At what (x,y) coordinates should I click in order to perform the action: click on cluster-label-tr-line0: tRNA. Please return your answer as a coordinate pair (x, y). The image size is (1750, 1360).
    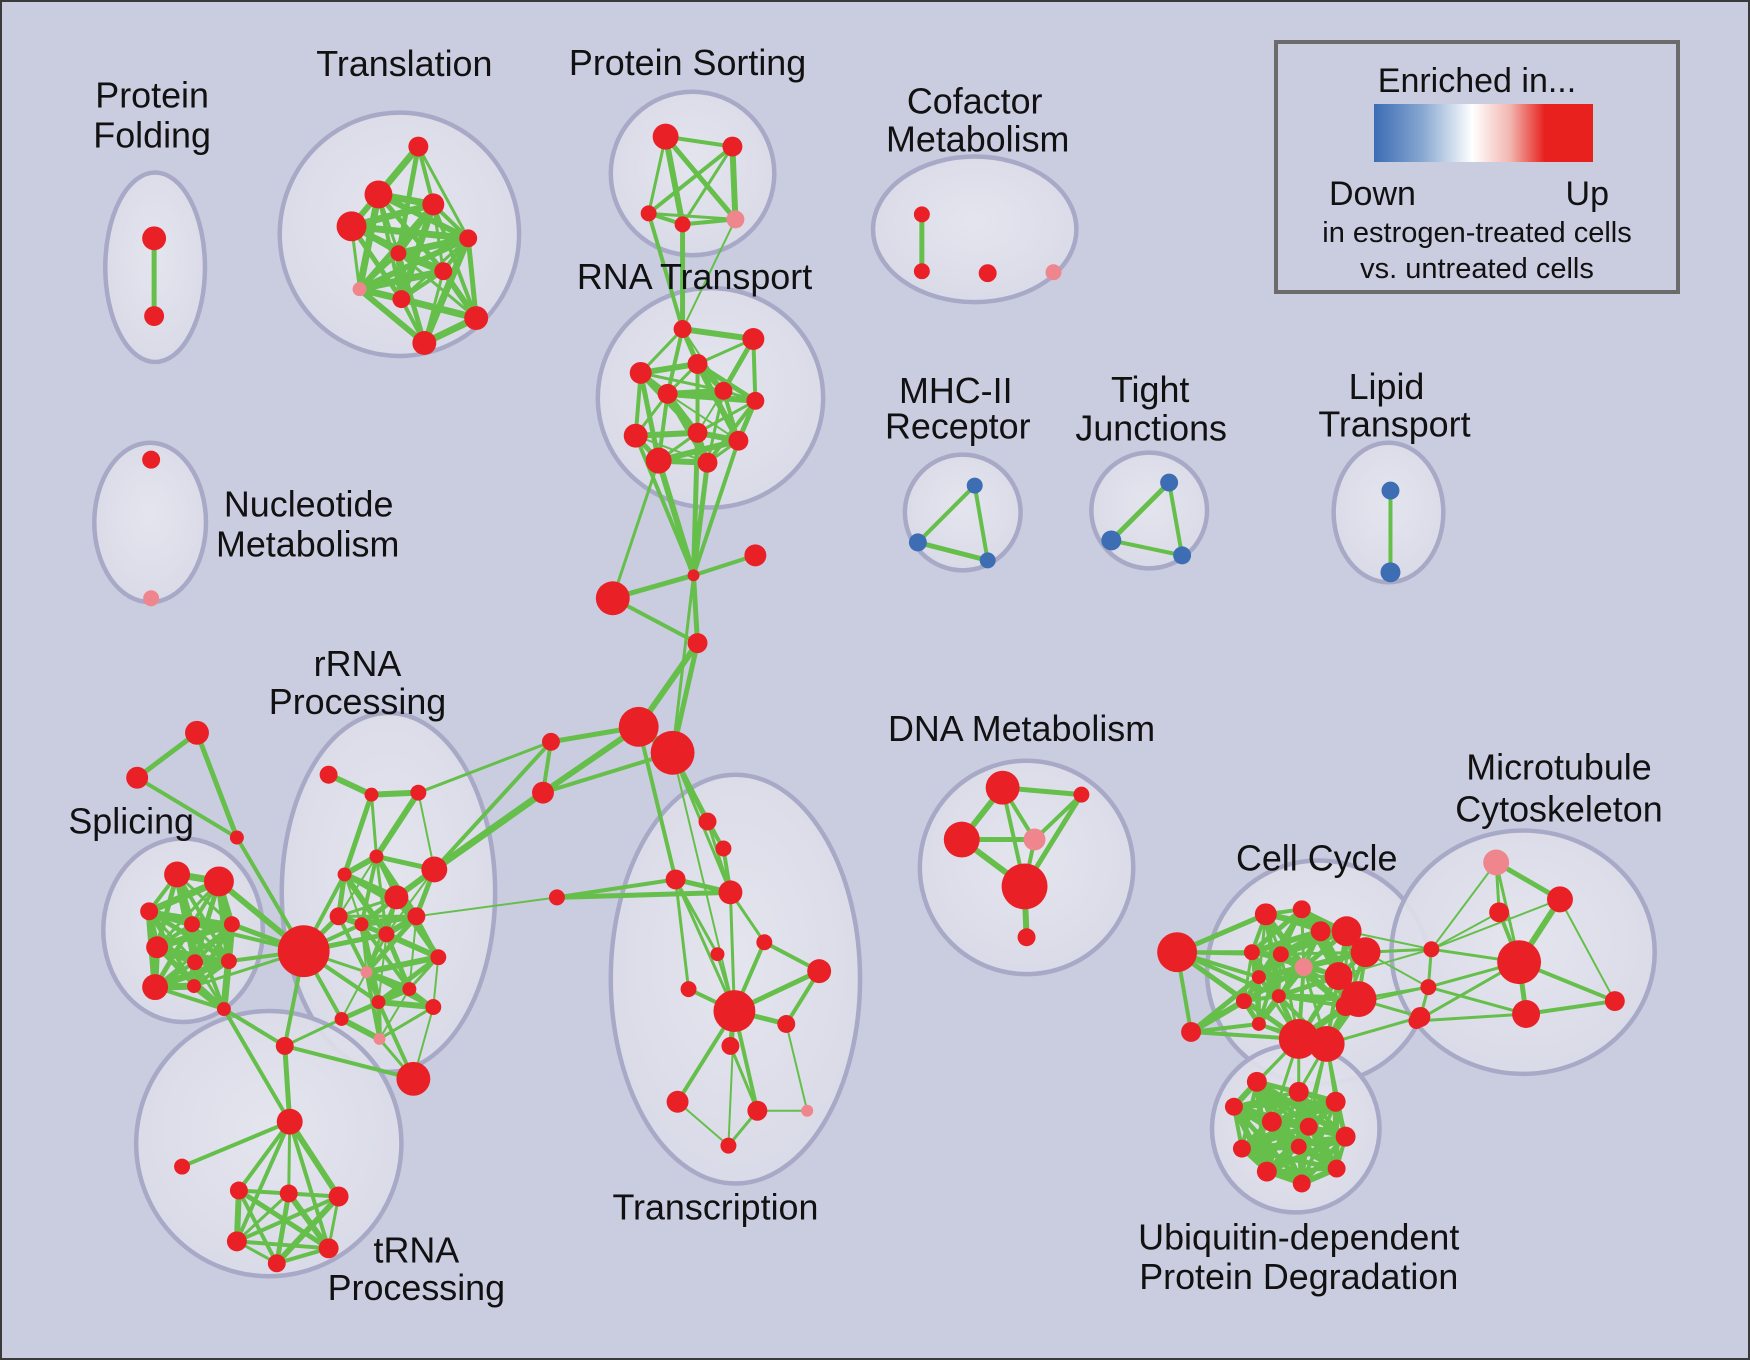
    Looking at the image, I should click on (416, 1250).